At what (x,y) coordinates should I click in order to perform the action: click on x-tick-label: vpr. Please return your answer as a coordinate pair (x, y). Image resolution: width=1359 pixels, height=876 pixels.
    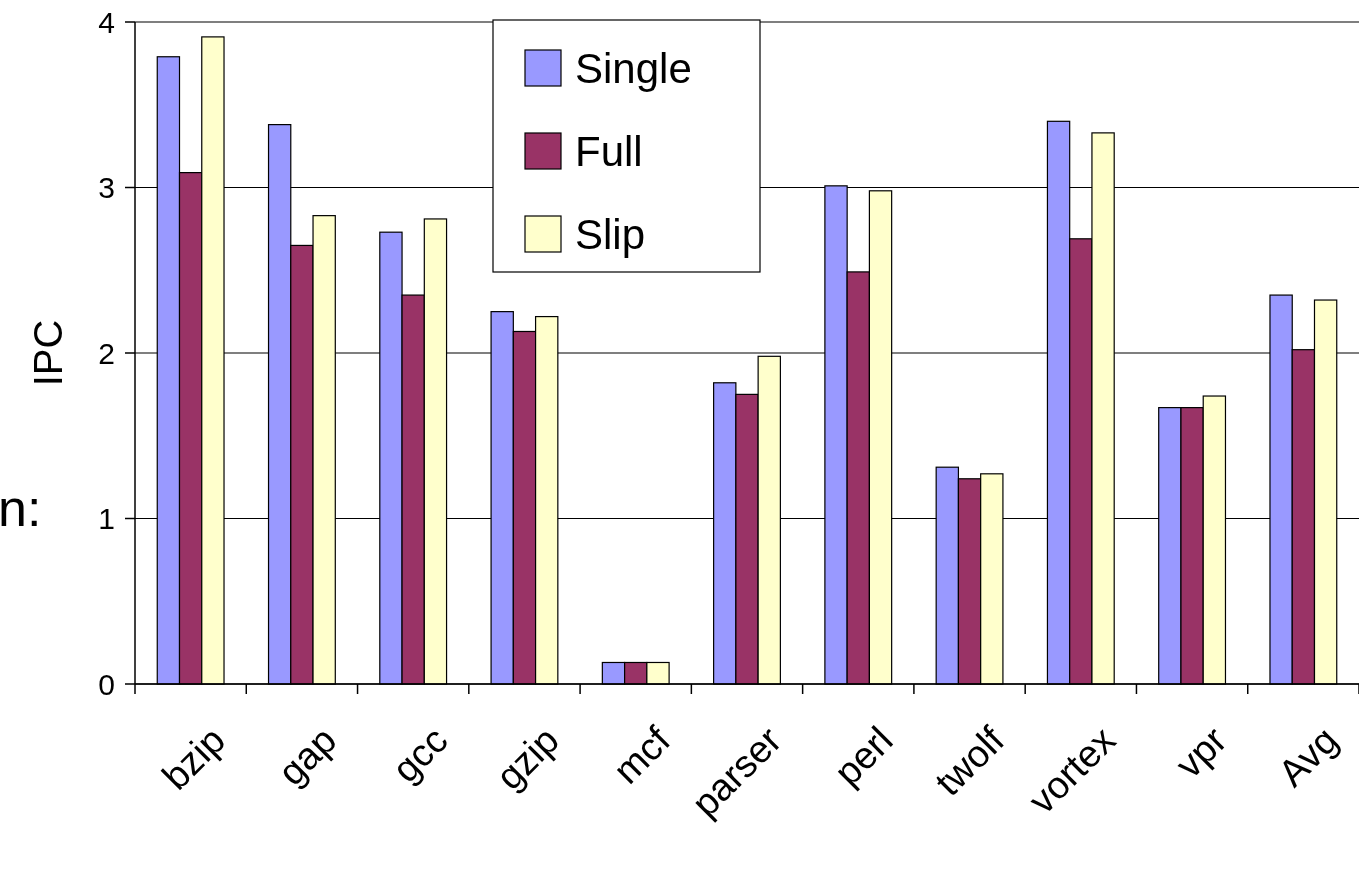
    Looking at the image, I should click on (1201, 752).